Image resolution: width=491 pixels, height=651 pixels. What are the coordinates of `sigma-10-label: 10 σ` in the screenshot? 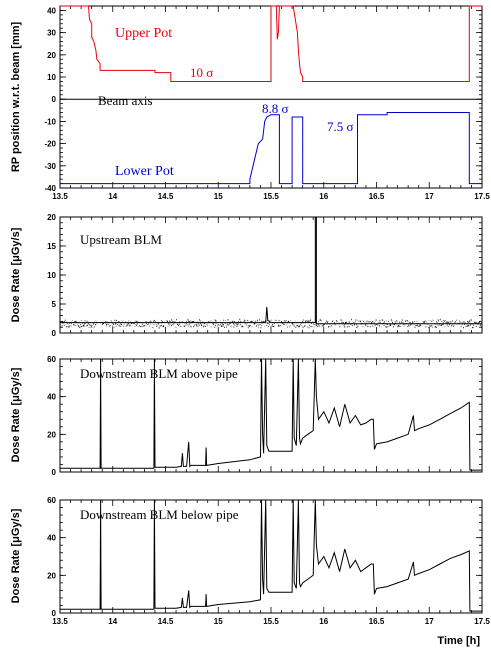 It's located at (201, 72).